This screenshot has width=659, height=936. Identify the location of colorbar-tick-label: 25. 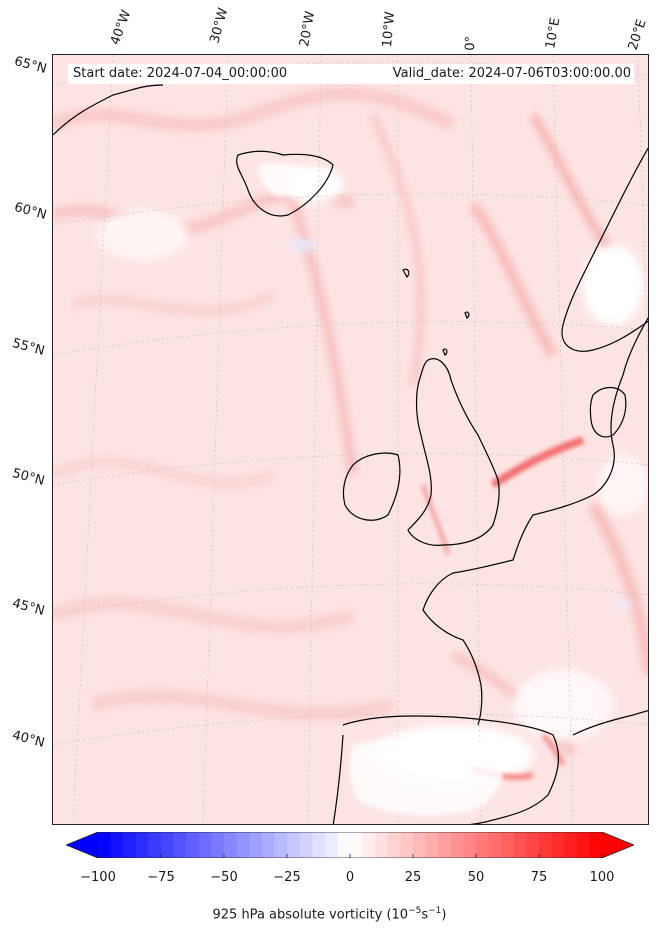
(413, 877).